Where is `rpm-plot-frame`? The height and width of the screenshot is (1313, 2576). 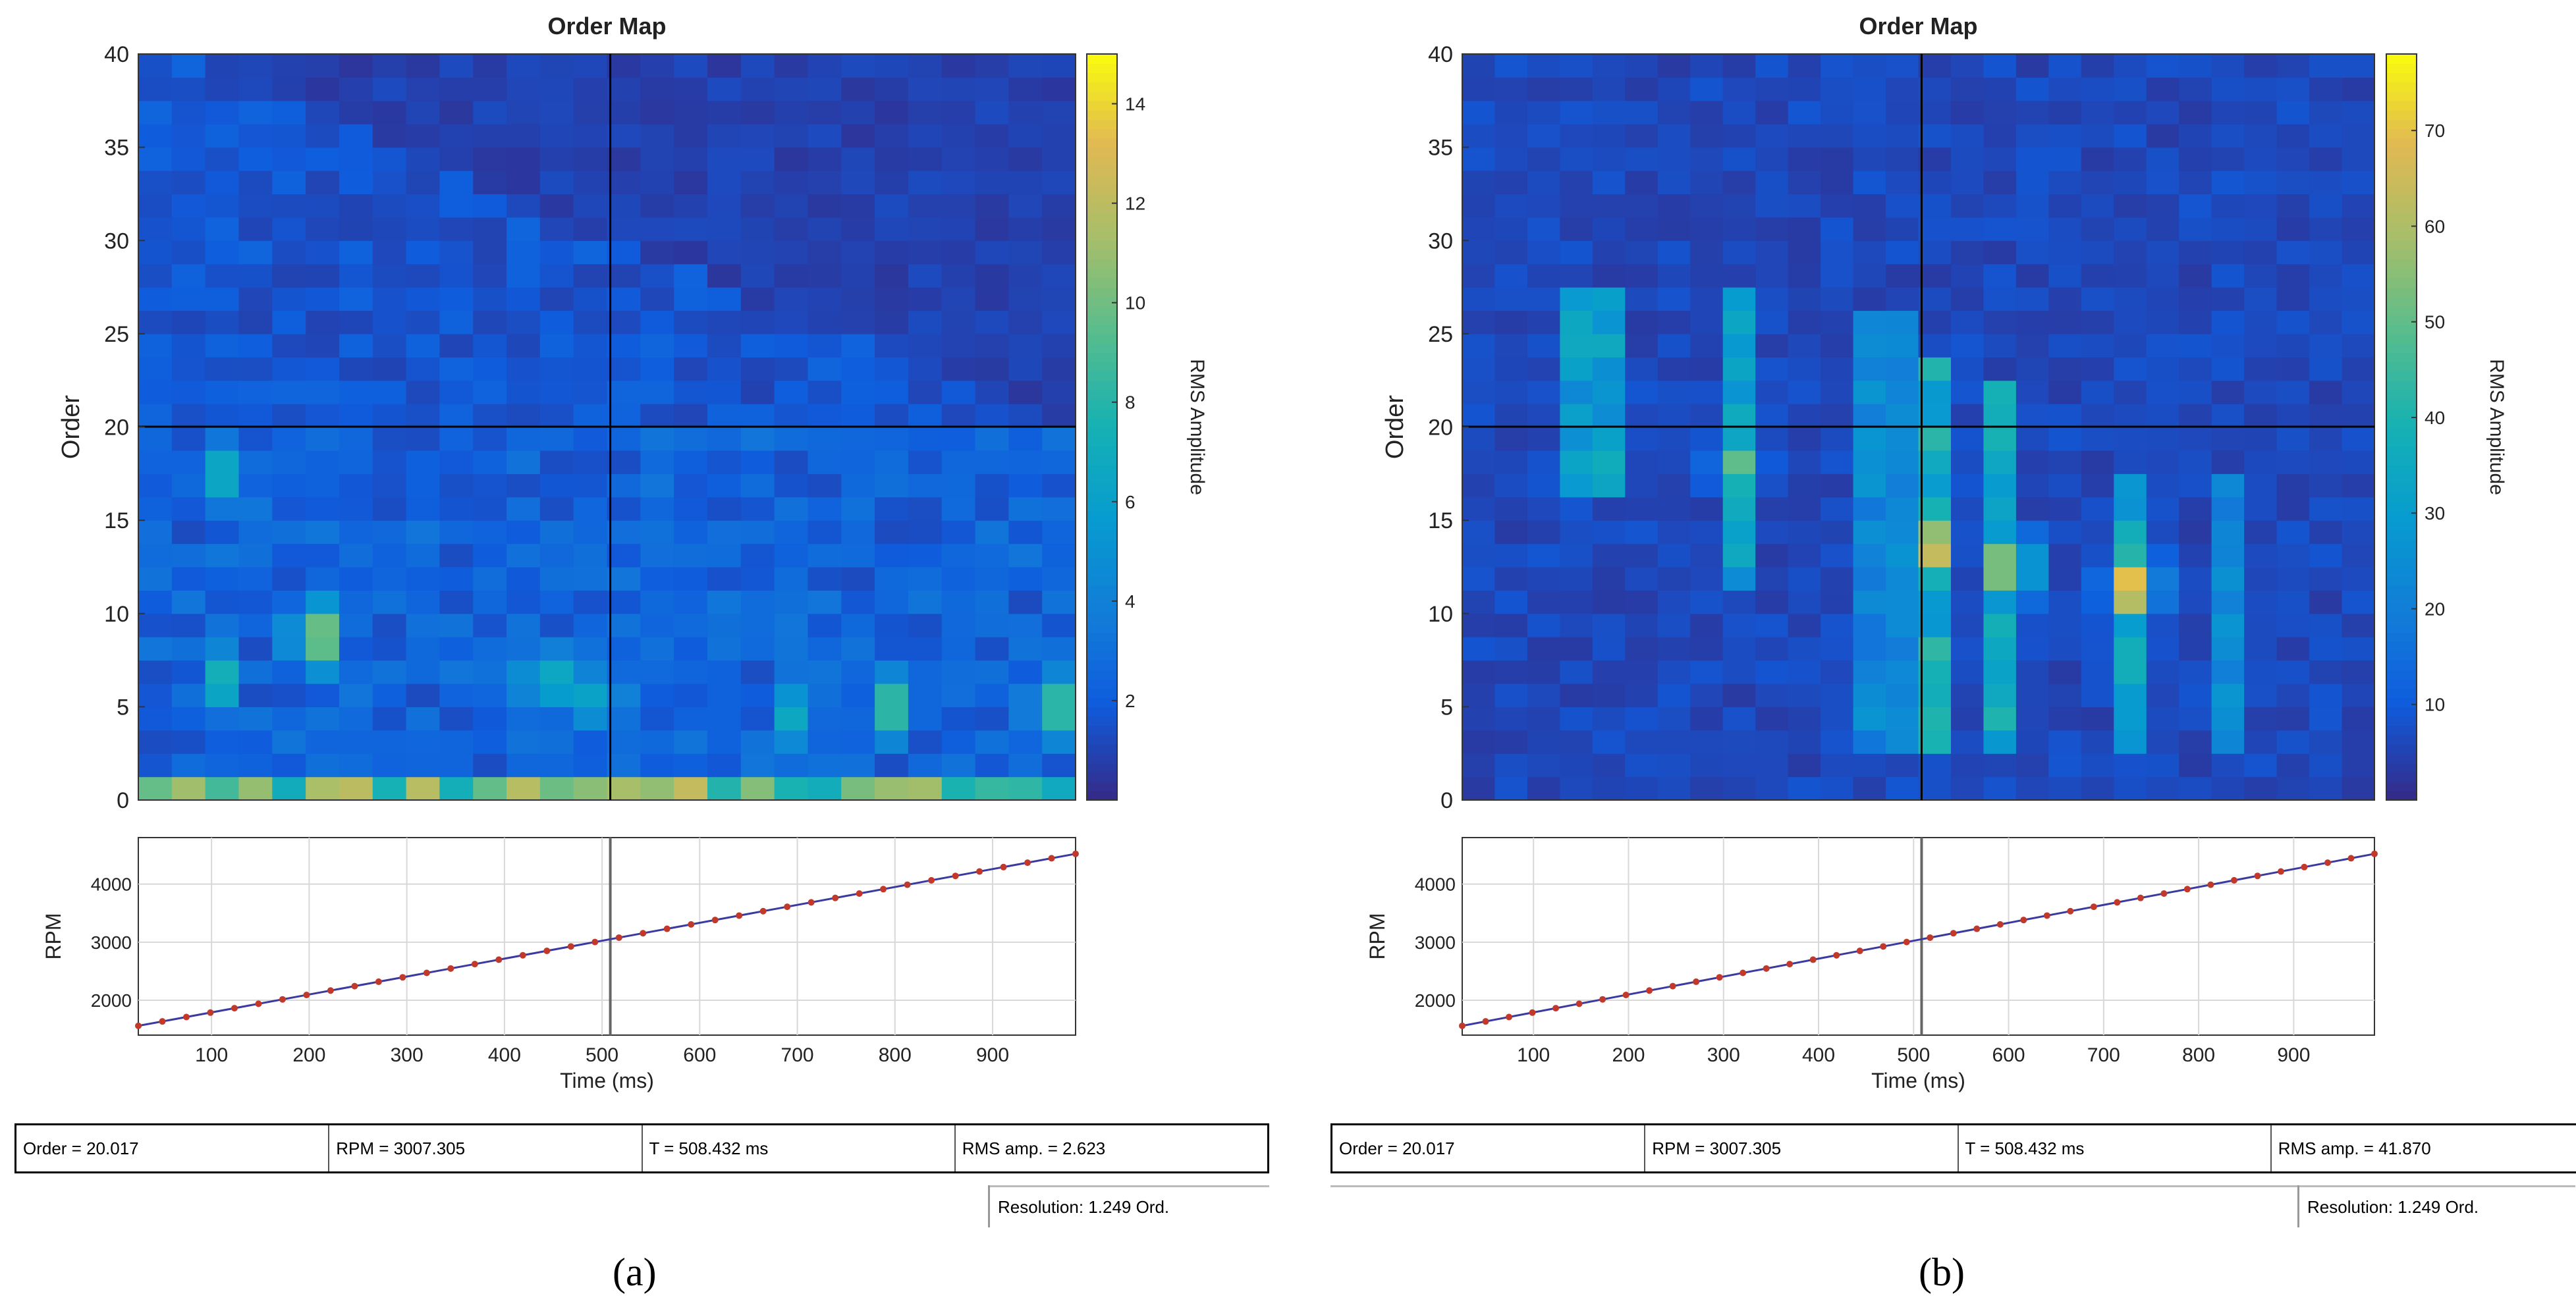
rpm-plot-frame is located at coordinates (1918, 936).